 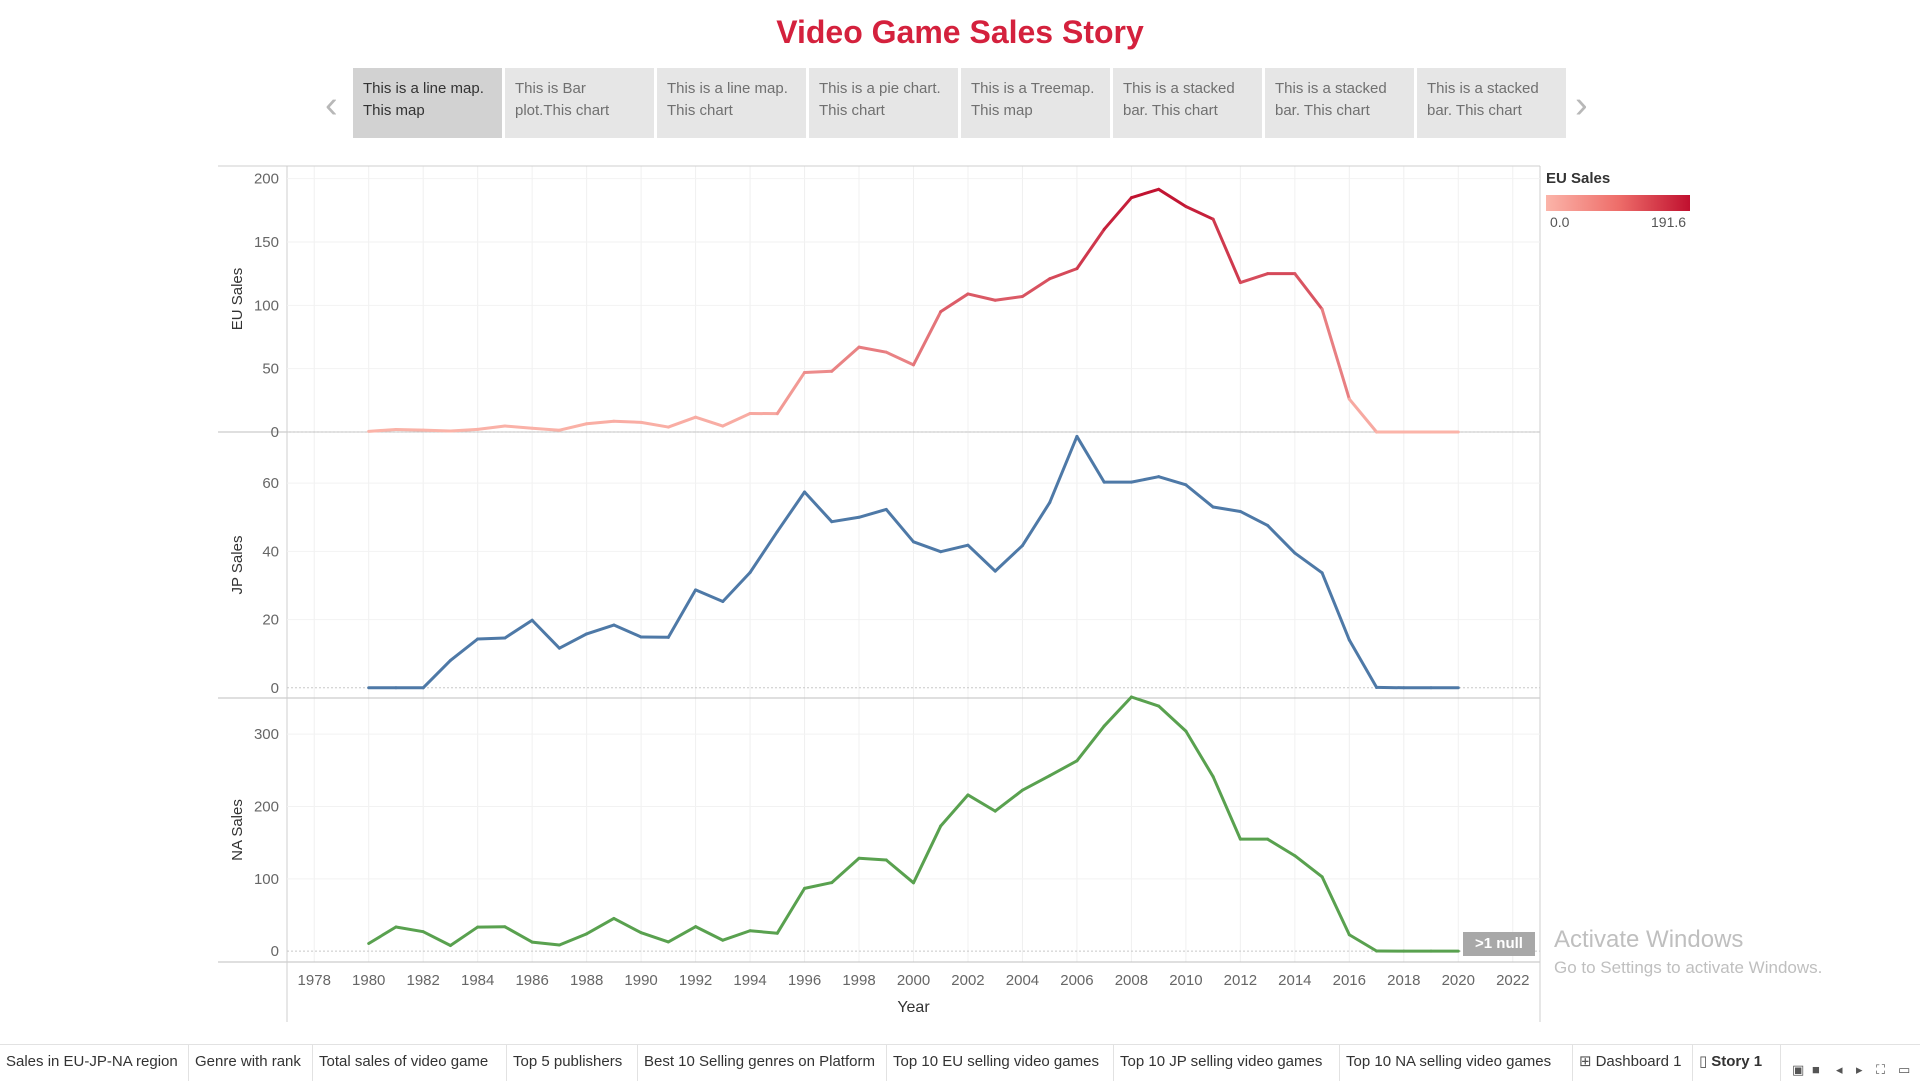 I want to click on x-tick-label: 1996, so click(x=804, y=980).